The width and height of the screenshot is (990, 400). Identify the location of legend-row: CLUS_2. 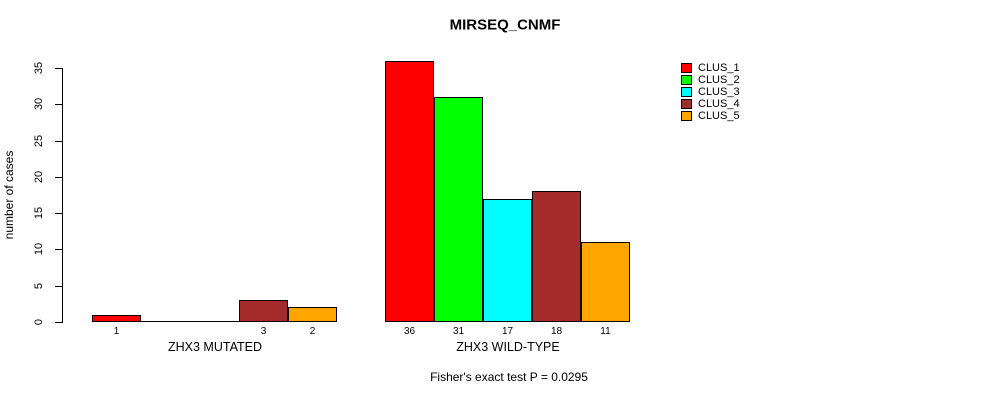
(710, 80).